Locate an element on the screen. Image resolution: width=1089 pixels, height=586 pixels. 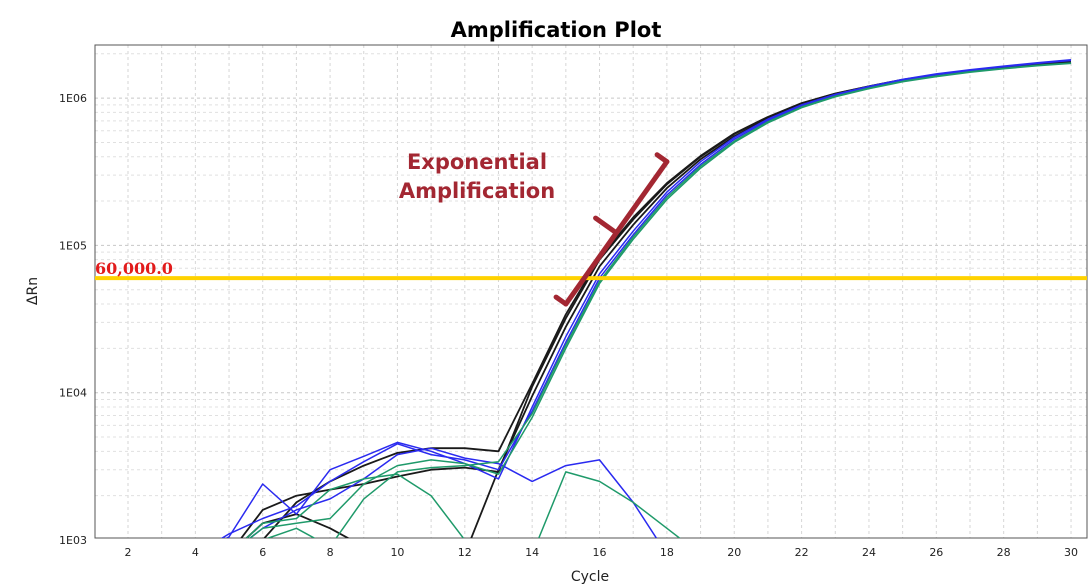
chart-title: Amplification Plot is located at coordinates (556, 30).